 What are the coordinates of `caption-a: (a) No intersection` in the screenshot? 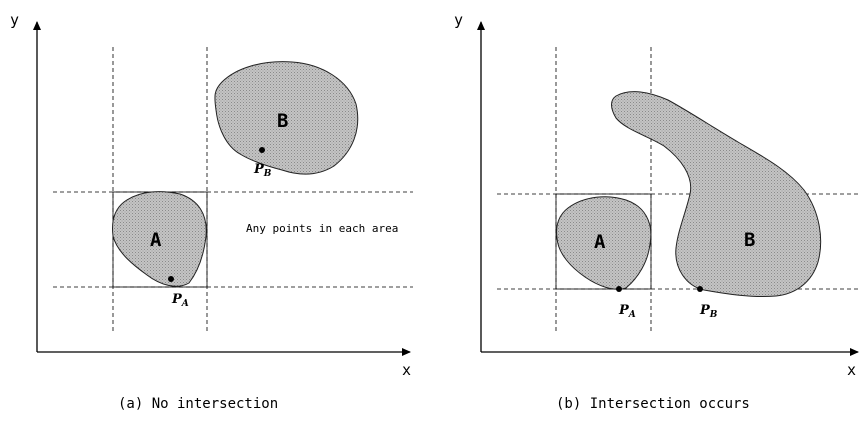 It's located at (198, 404).